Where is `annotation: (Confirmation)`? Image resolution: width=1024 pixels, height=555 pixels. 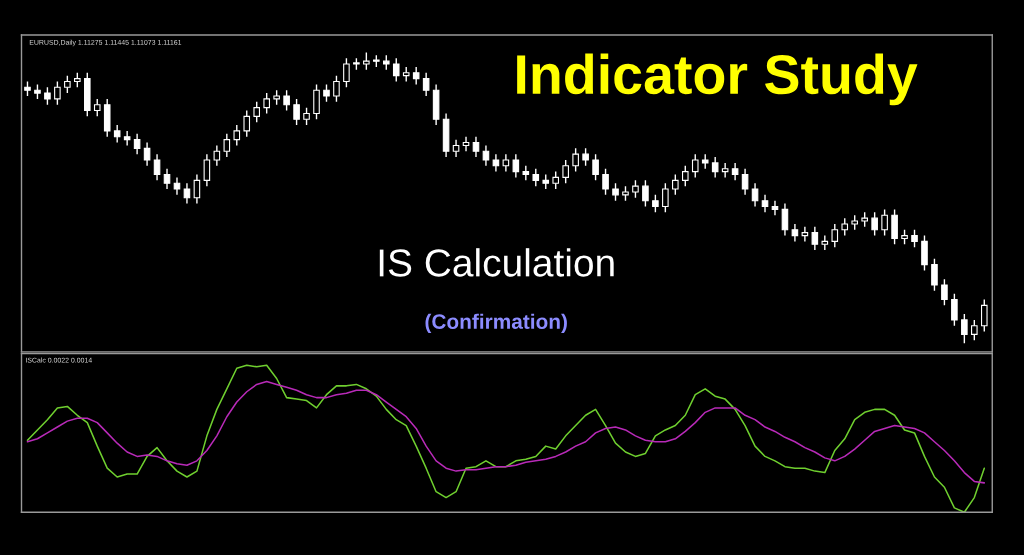 annotation: (Confirmation) is located at coordinates (496, 323).